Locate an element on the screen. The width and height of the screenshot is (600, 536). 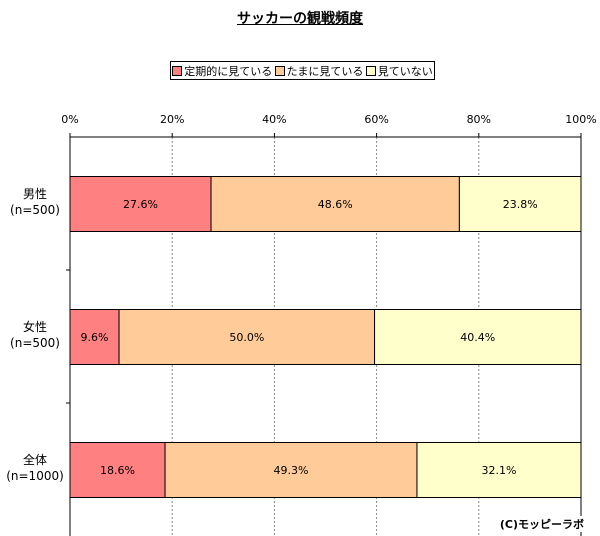
x-tick-label: 60% is located at coordinates (376, 119).